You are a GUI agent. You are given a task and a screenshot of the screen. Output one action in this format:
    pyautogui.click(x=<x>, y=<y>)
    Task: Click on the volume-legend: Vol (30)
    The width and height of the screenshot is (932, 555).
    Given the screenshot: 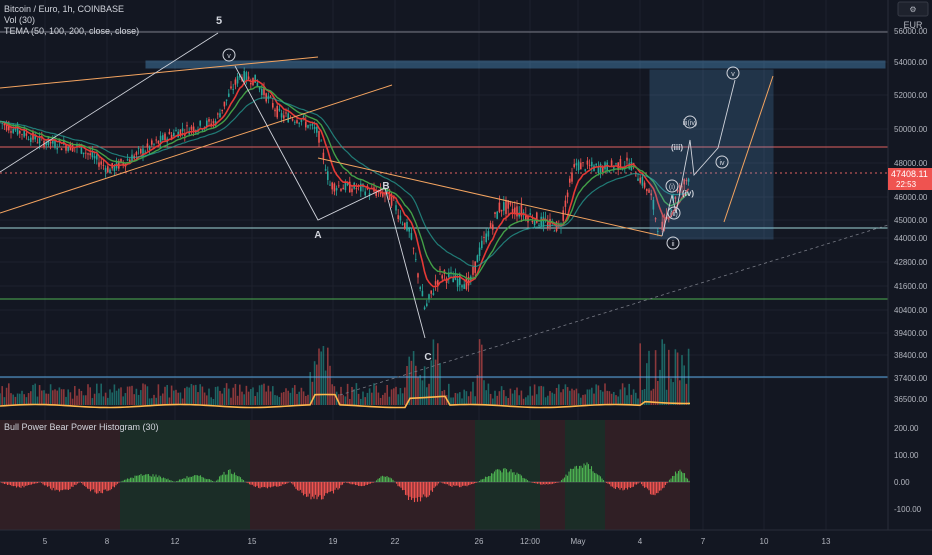 What is the action you would take?
    pyautogui.click(x=19, y=20)
    